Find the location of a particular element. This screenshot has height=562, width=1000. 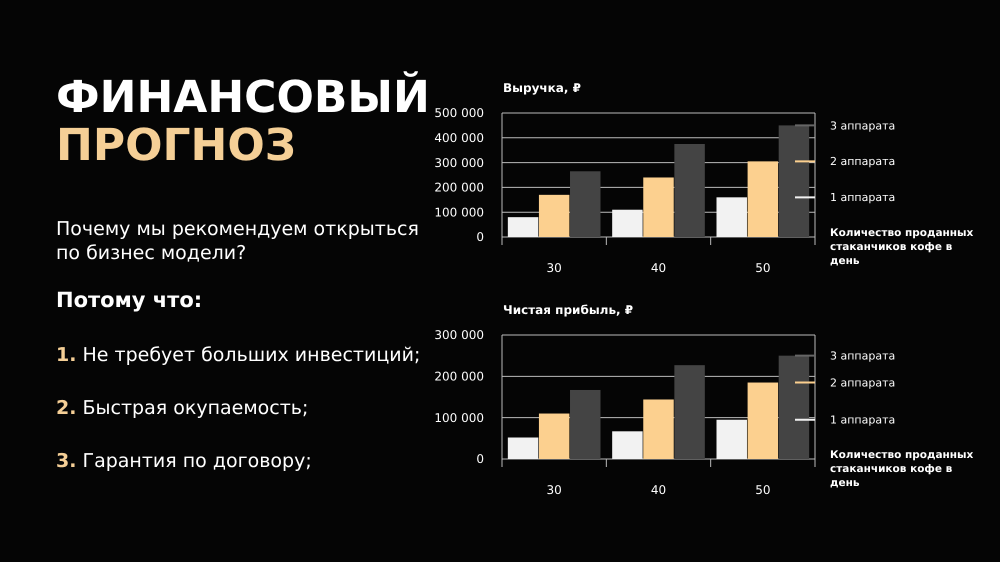

chart-title: Чистая прибыль, ₽ is located at coordinates (568, 310).